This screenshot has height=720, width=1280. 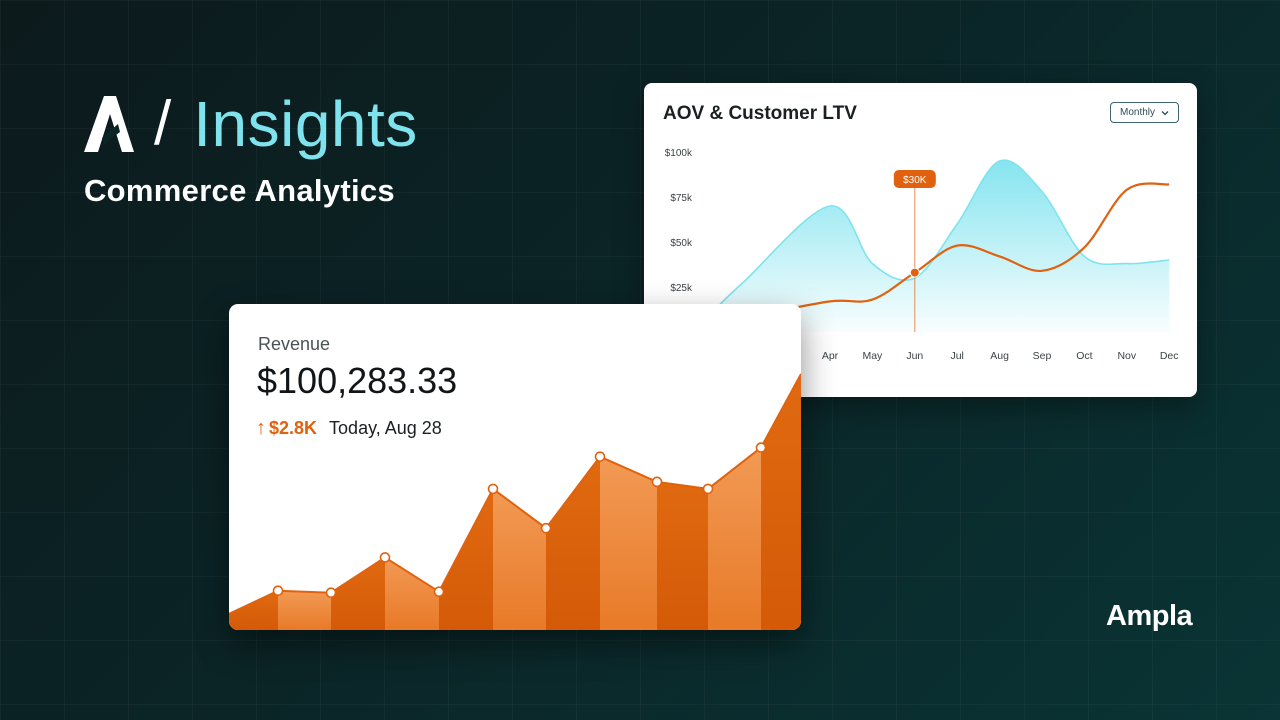 I want to click on page-subtitle: Commerce Analytics, so click(x=239, y=190).